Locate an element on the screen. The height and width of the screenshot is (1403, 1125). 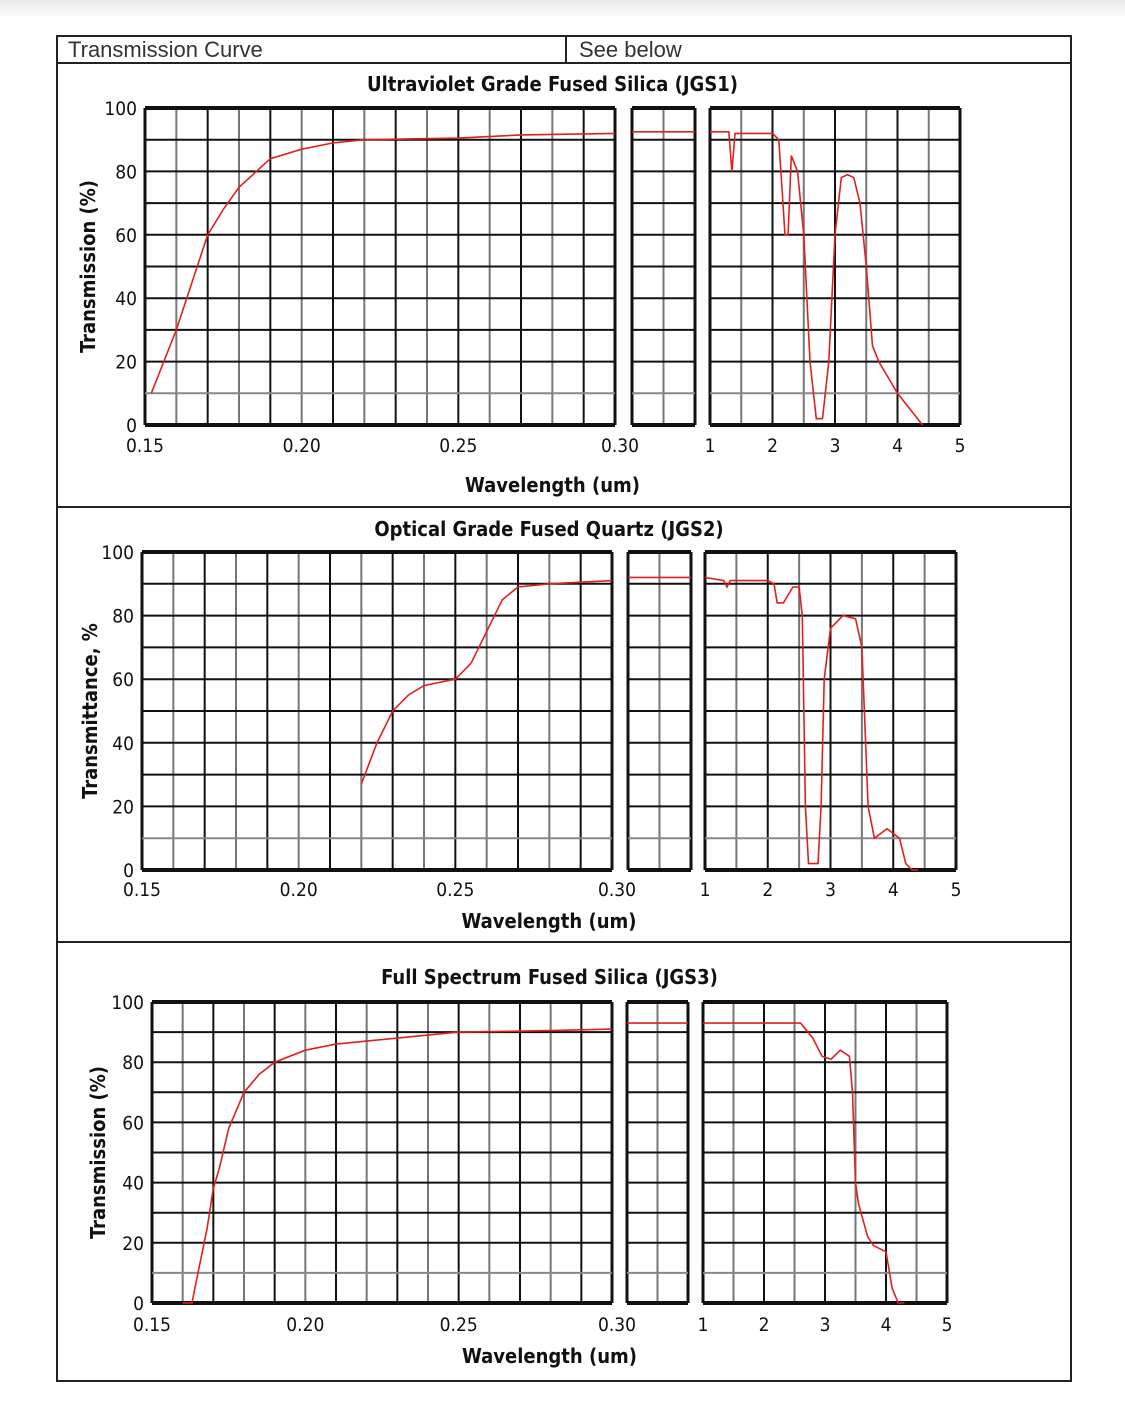
y-axis-label: Transmittance, % is located at coordinates (90, 711).